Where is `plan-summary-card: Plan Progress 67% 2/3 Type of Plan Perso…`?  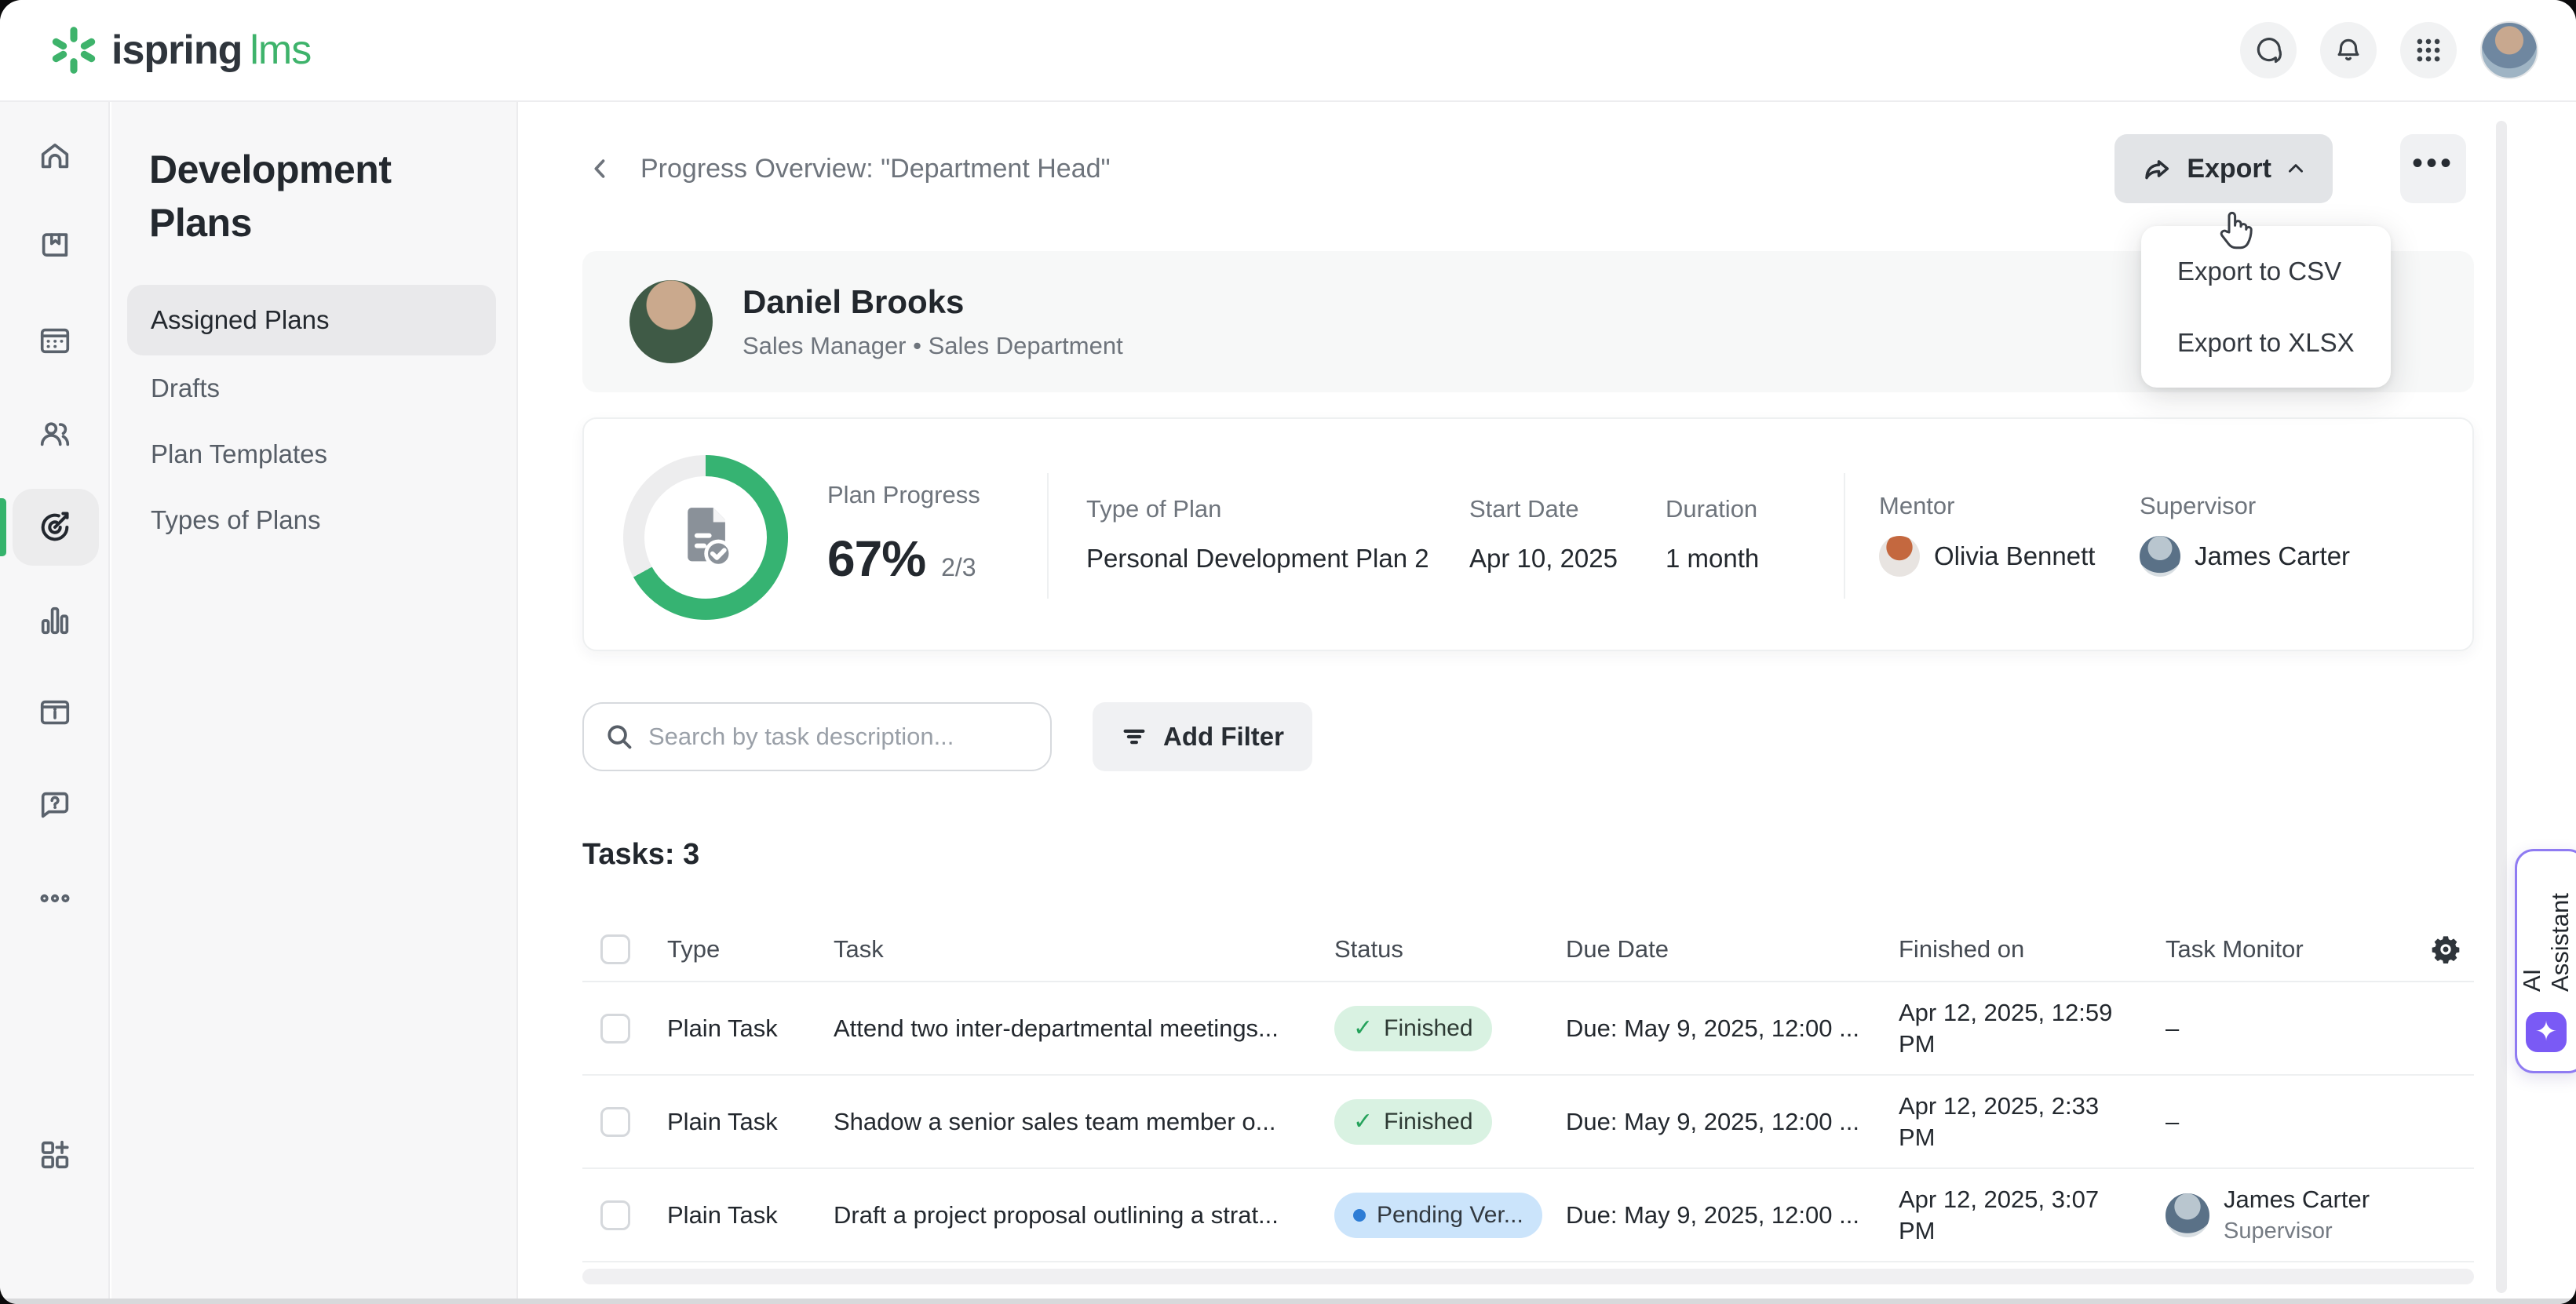 plan-summary-card: Plan Progress 67% 2/3 Type of Plan Perso… is located at coordinates (1528, 534).